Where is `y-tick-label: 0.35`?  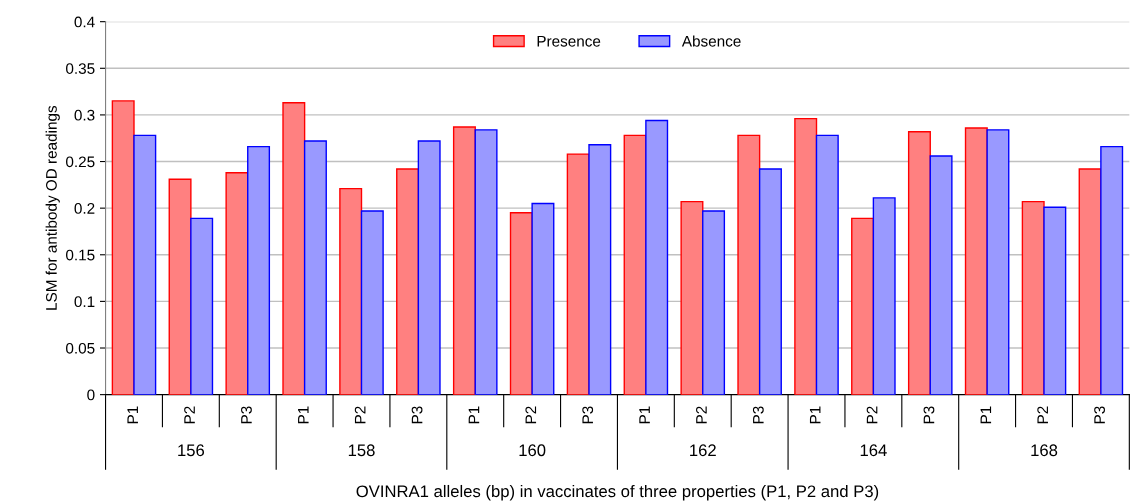 y-tick-label: 0.35 is located at coordinates (80, 68).